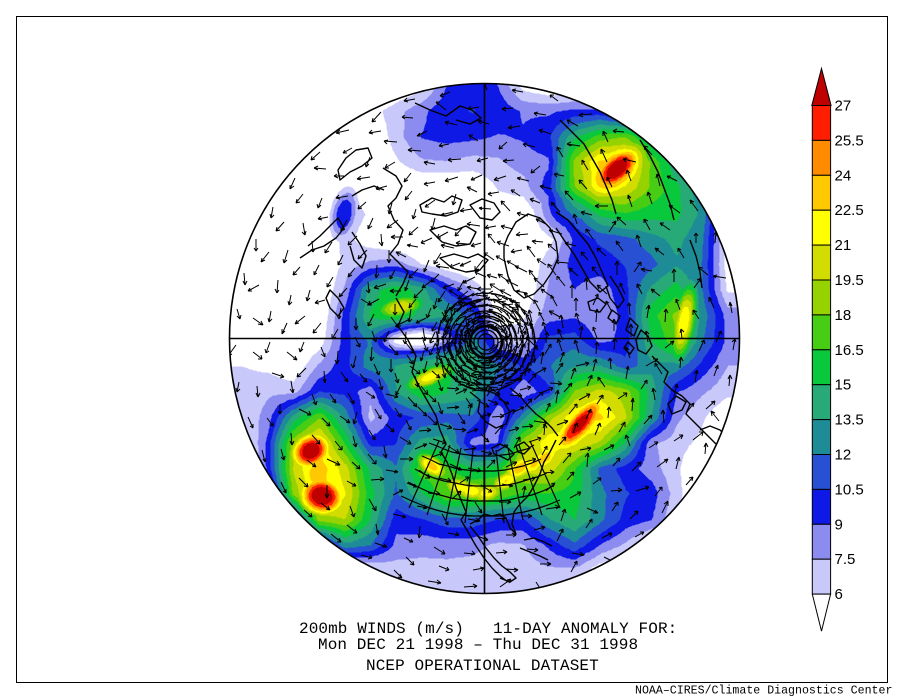 The image size is (904, 699). Describe the element at coordinates (843, 385) in the screenshot. I see `svg-text: 15` at that location.